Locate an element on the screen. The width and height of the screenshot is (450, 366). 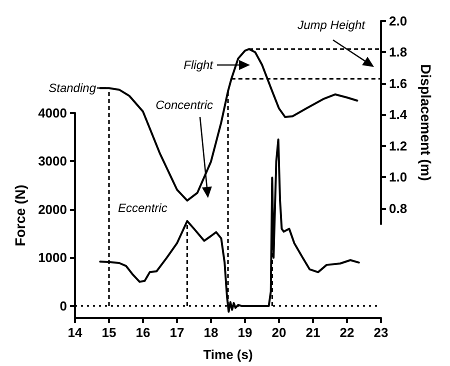
y-tick-label: 2000 is located at coordinates (52, 209).